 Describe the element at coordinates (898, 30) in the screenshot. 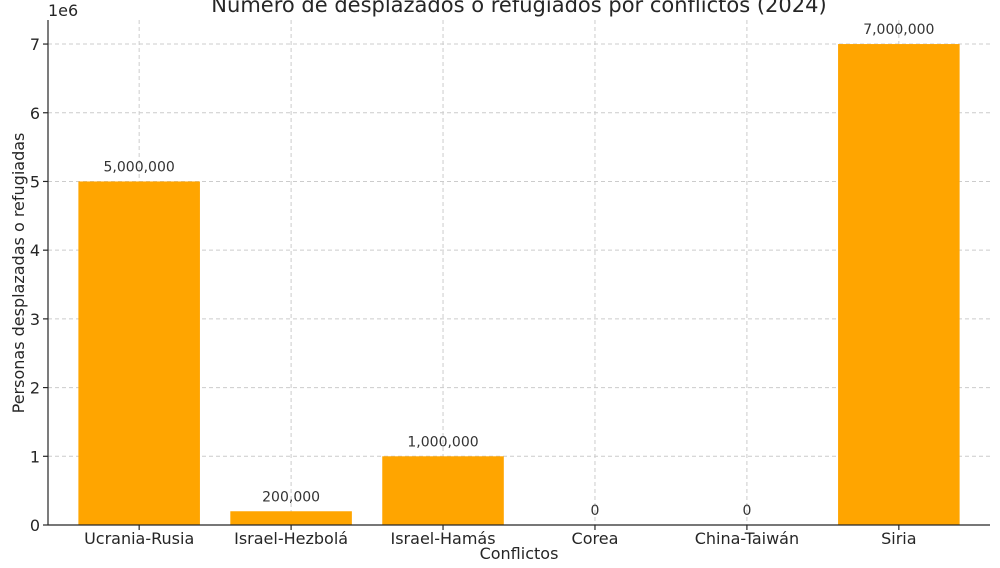

I see `data-label-5: 7,000,000` at that location.